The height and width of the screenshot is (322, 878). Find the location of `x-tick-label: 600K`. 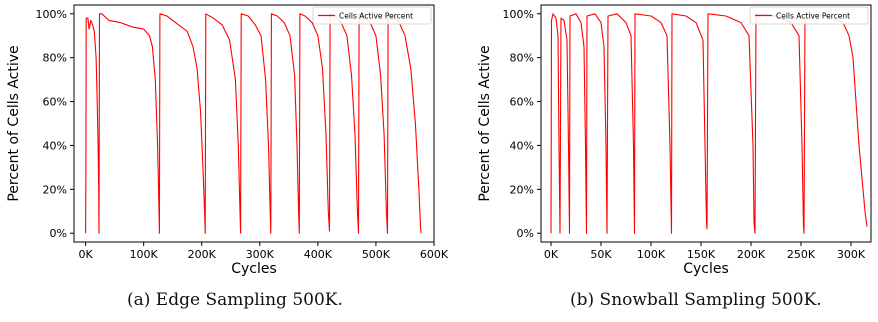

x-tick-label: 600K is located at coordinates (434, 254).